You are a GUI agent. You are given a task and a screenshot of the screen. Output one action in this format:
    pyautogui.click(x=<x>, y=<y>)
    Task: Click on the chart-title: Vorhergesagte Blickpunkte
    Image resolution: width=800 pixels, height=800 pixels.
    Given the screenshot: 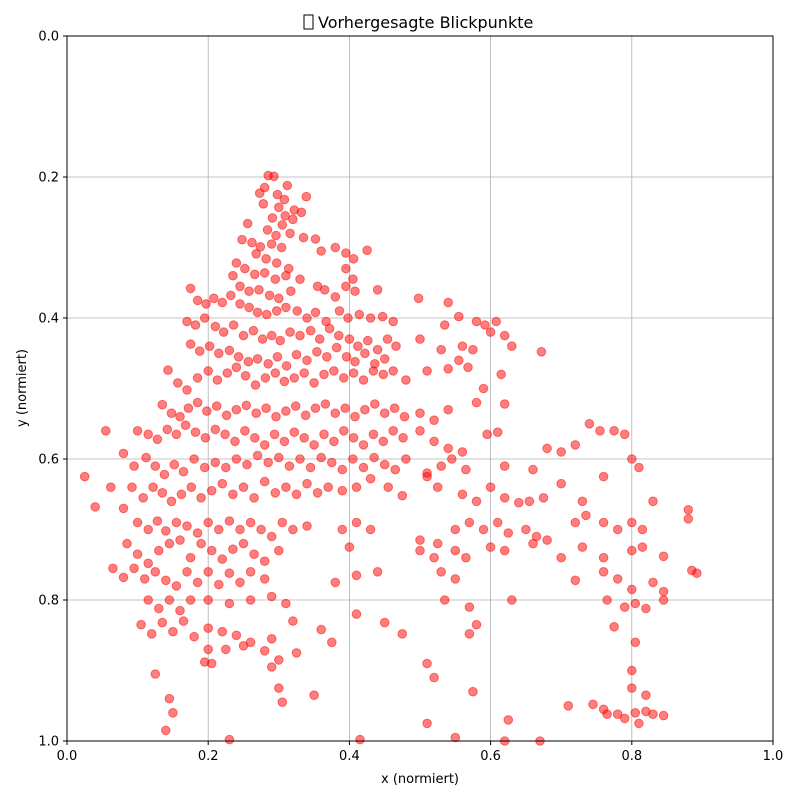 What is the action you would take?
    pyautogui.click(x=418, y=22)
    